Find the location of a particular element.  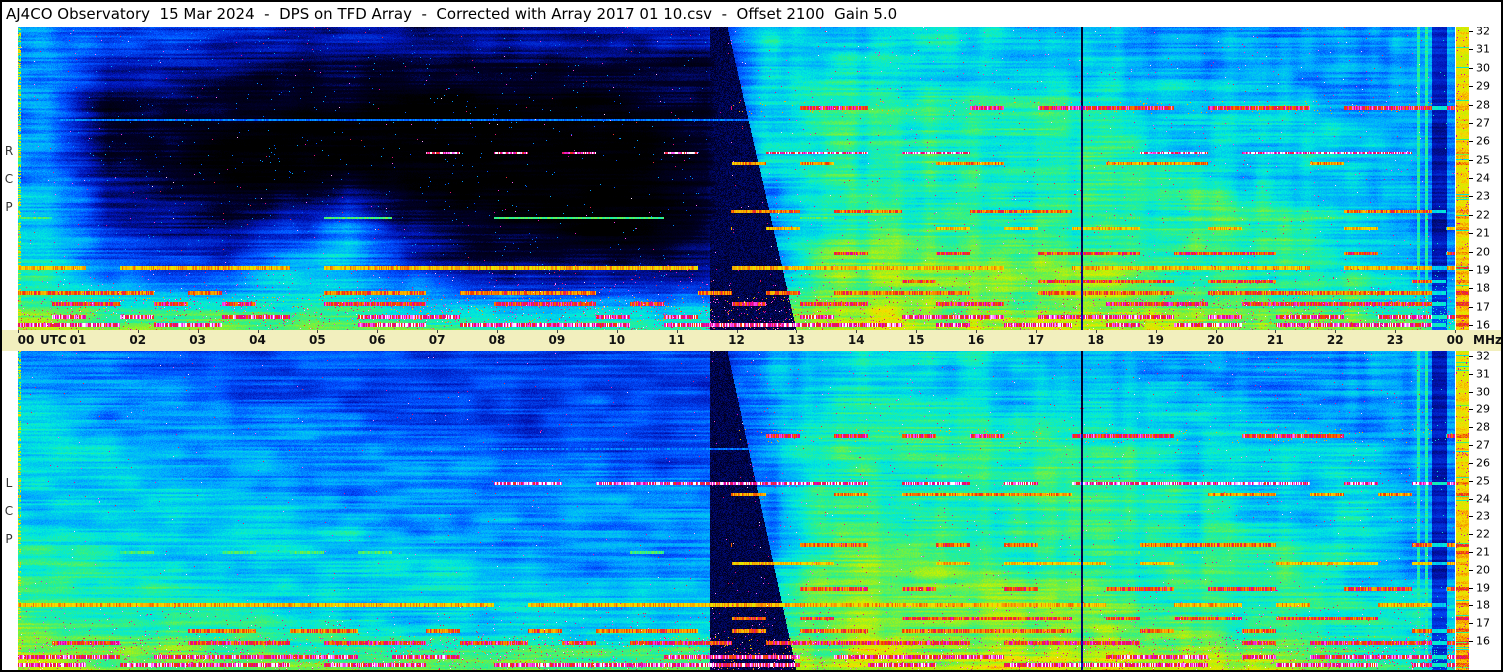

polarization-letter: R is located at coordinates (9, 150).